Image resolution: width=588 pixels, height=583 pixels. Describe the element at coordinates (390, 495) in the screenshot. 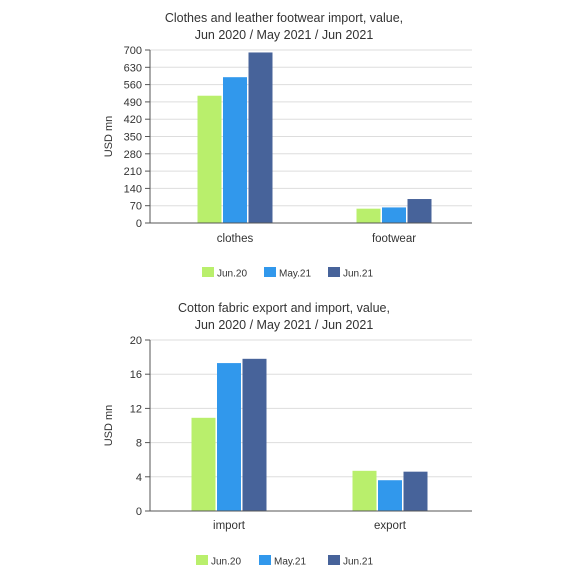

I see `bar-export-May.21` at that location.